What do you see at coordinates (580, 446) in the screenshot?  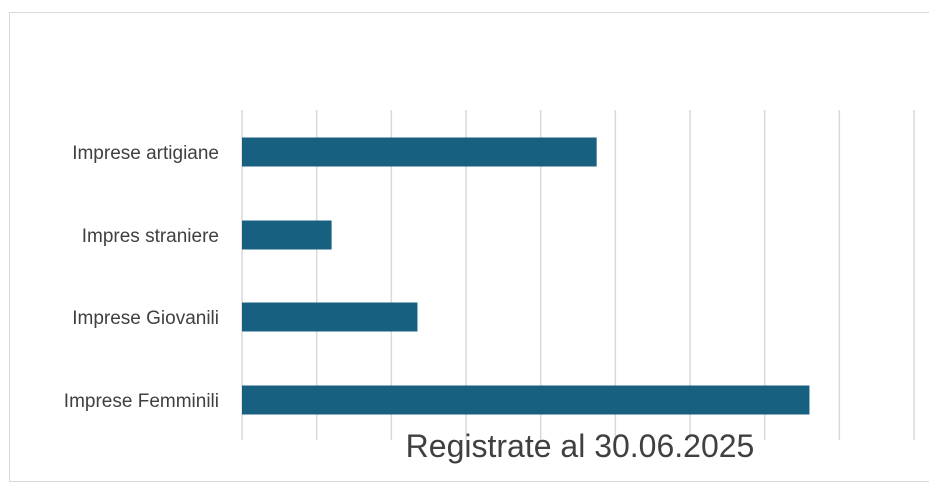 I see `x-axis-title: Registrate al 30.06.2025` at bounding box center [580, 446].